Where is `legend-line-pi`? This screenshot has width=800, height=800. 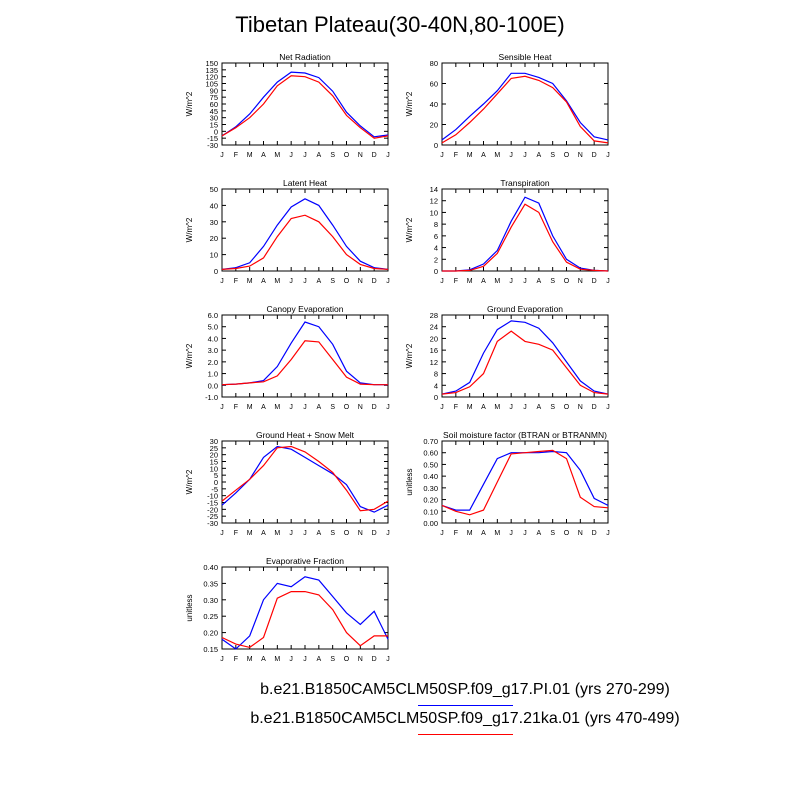 legend-line-pi is located at coordinates (465, 705).